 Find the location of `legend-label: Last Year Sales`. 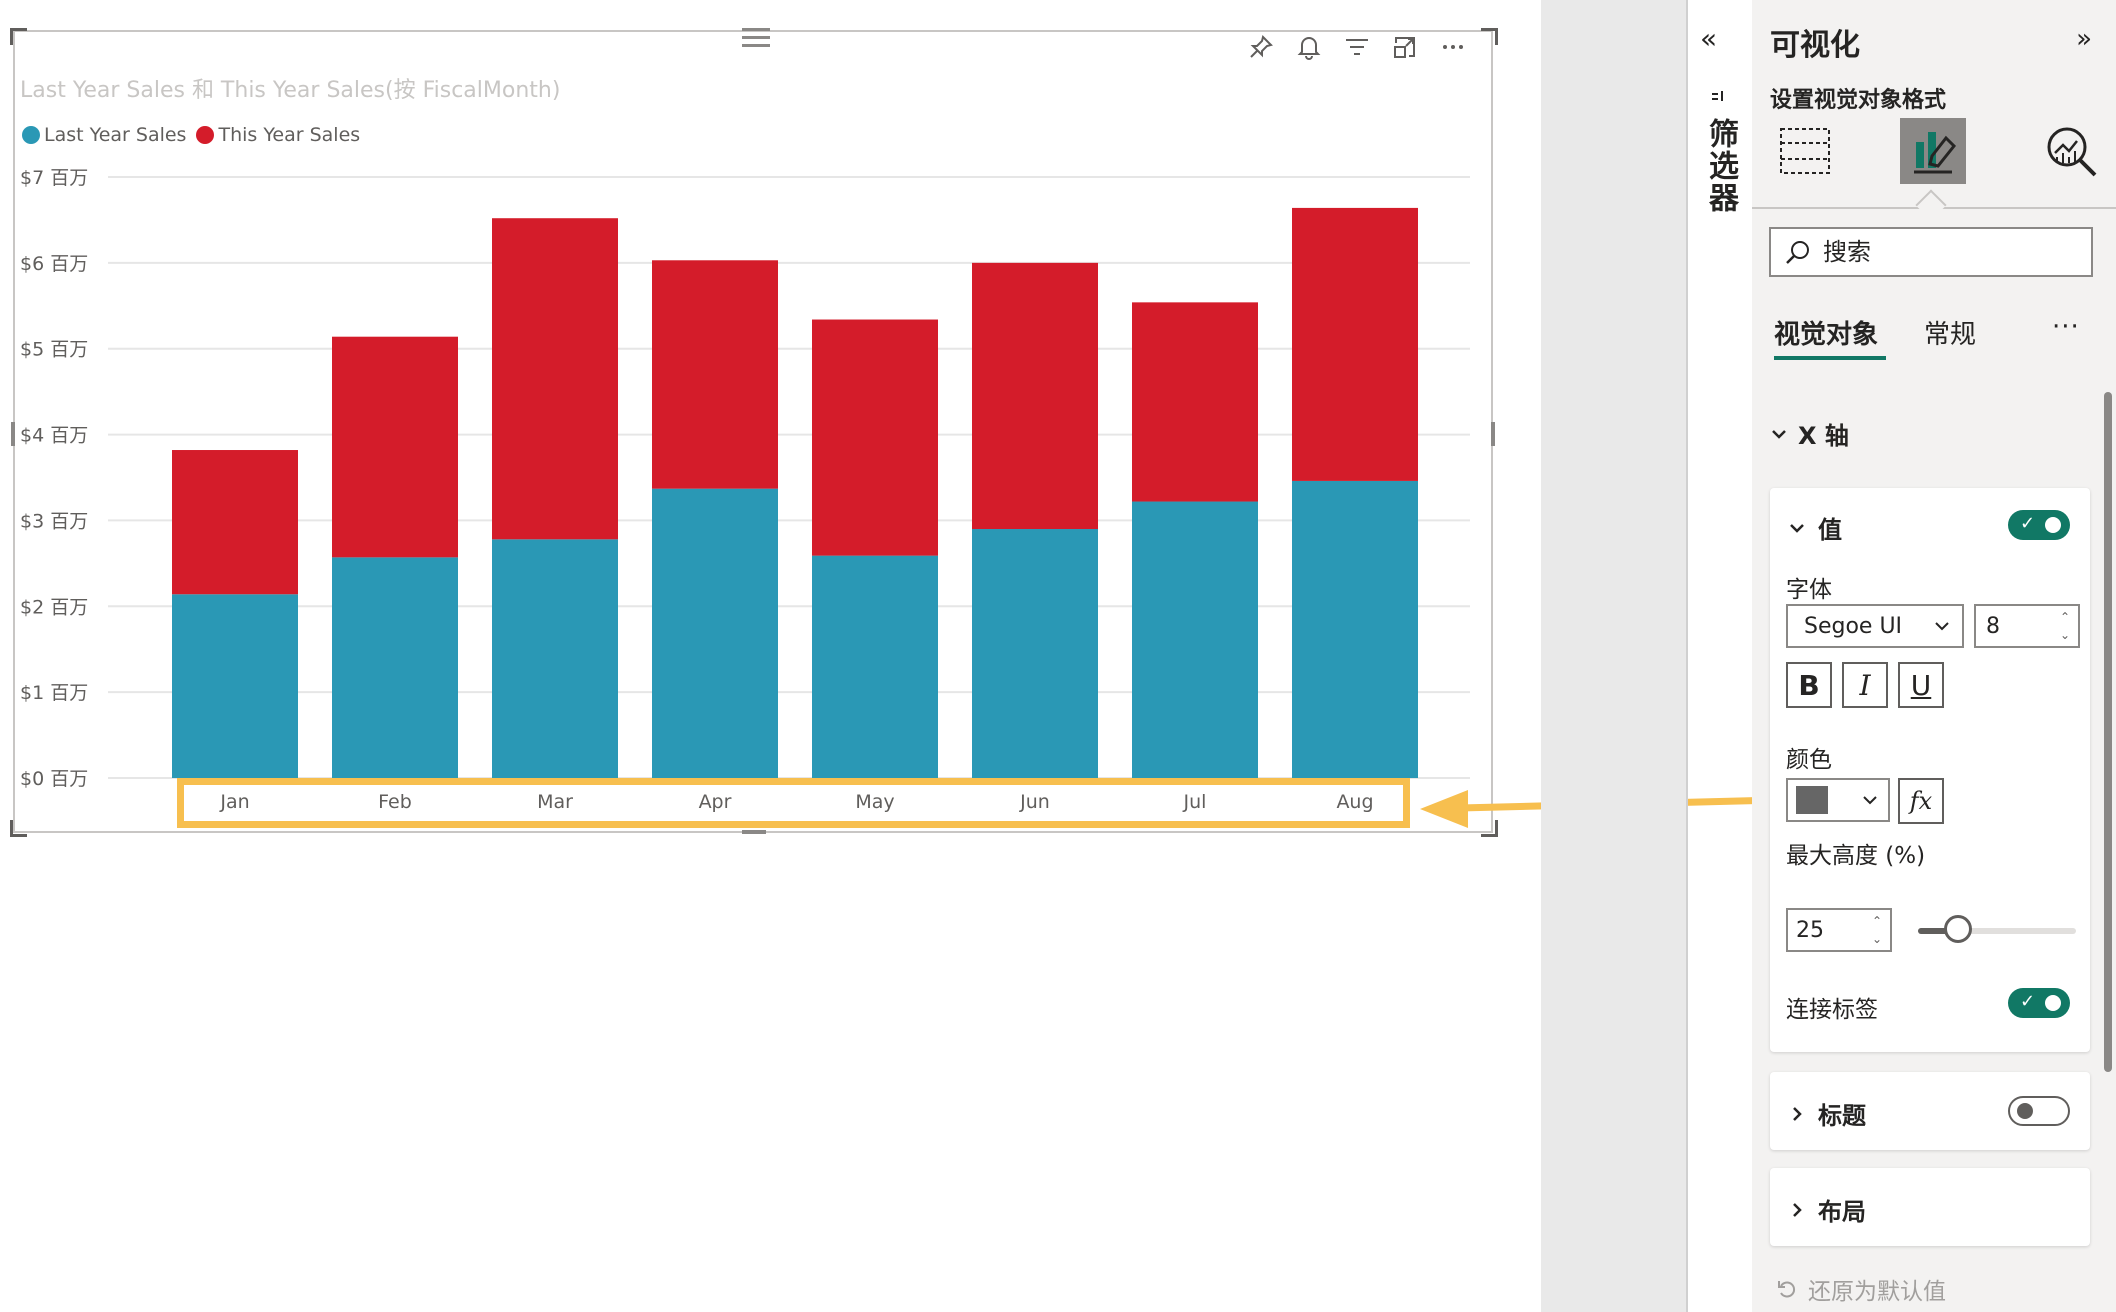

legend-label: Last Year Sales is located at coordinates (115, 135).